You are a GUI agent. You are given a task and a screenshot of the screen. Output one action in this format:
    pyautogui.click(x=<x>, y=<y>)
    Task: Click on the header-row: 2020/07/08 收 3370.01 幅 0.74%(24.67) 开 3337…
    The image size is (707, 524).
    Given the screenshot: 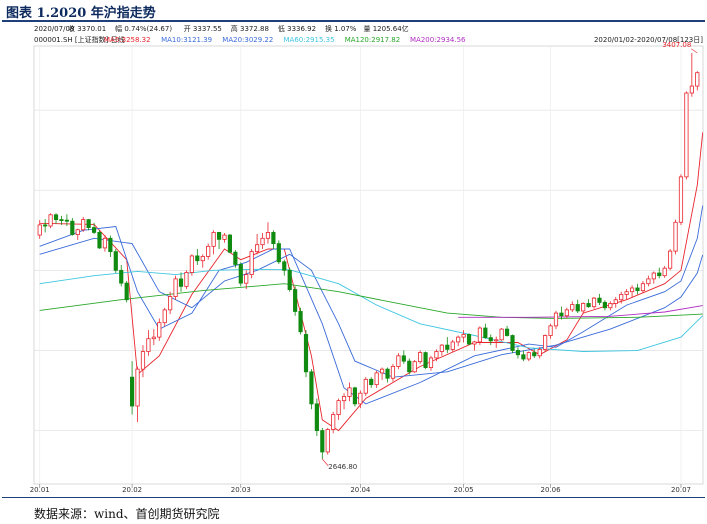 What is the action you would take?
    pyautogui.click(x=221, y=28)
    